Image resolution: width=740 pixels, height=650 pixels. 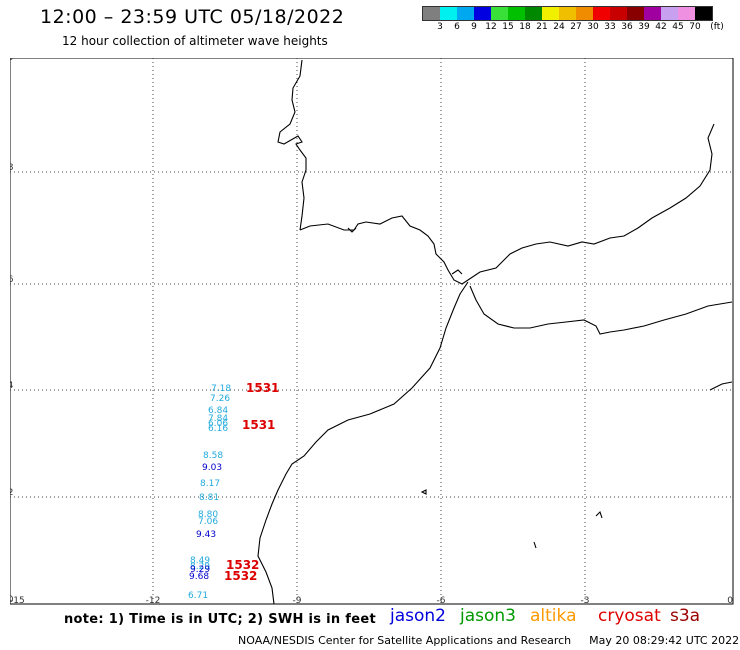 What do you see at coordinates (678, 27) in the screenshot?
I see `color-scale-label: 45` at bounding box center [678, 27].